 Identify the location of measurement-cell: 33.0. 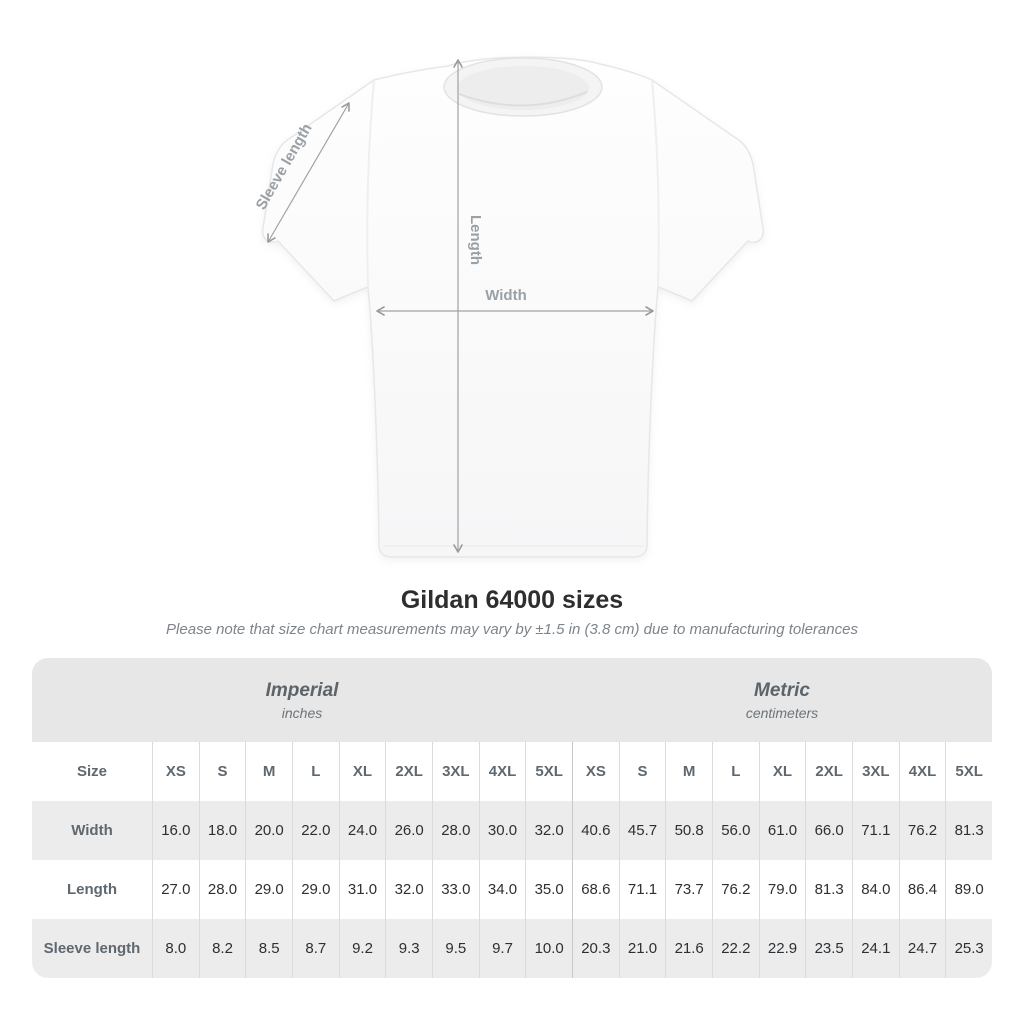
(455, 889).